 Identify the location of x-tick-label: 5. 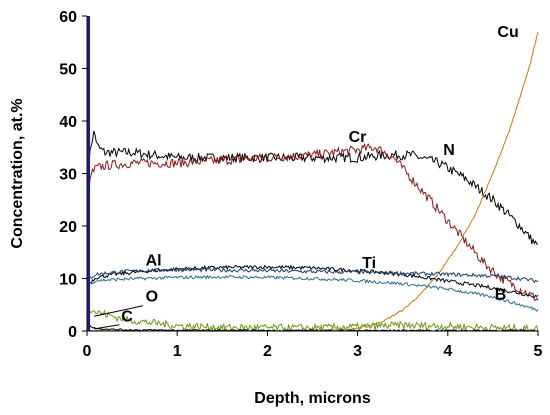
(538, 351).